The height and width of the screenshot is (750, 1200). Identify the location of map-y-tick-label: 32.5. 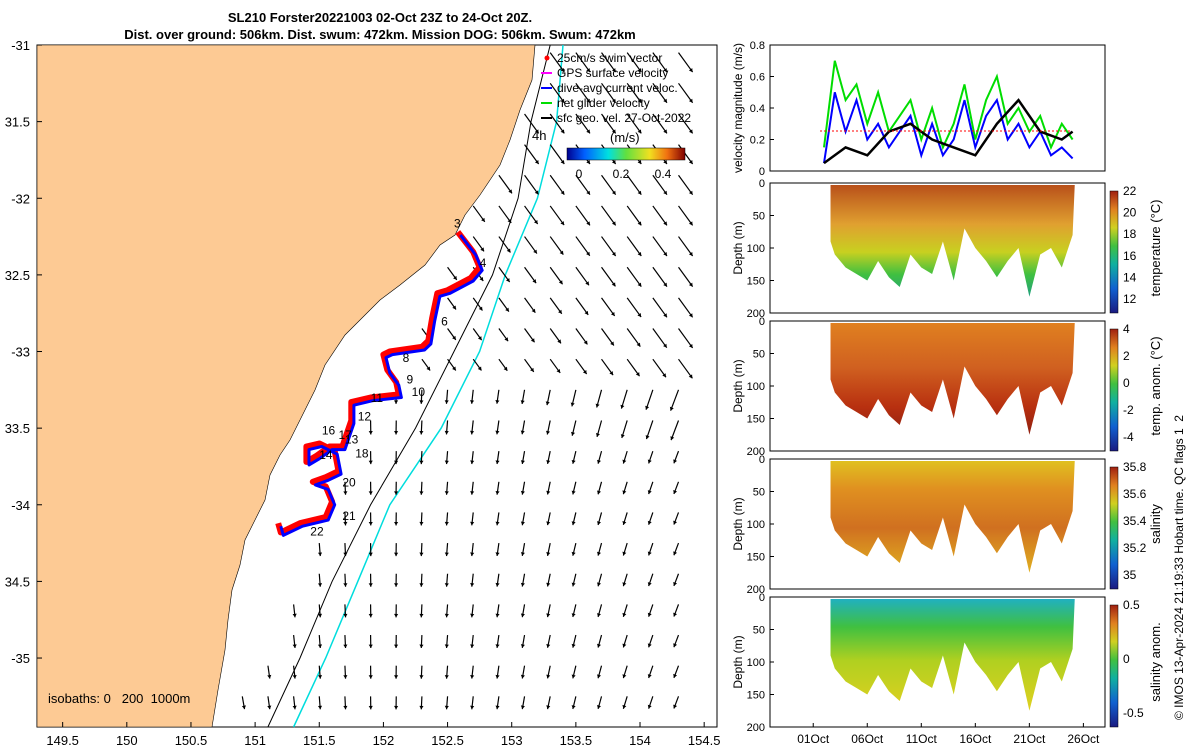
(17, 275).